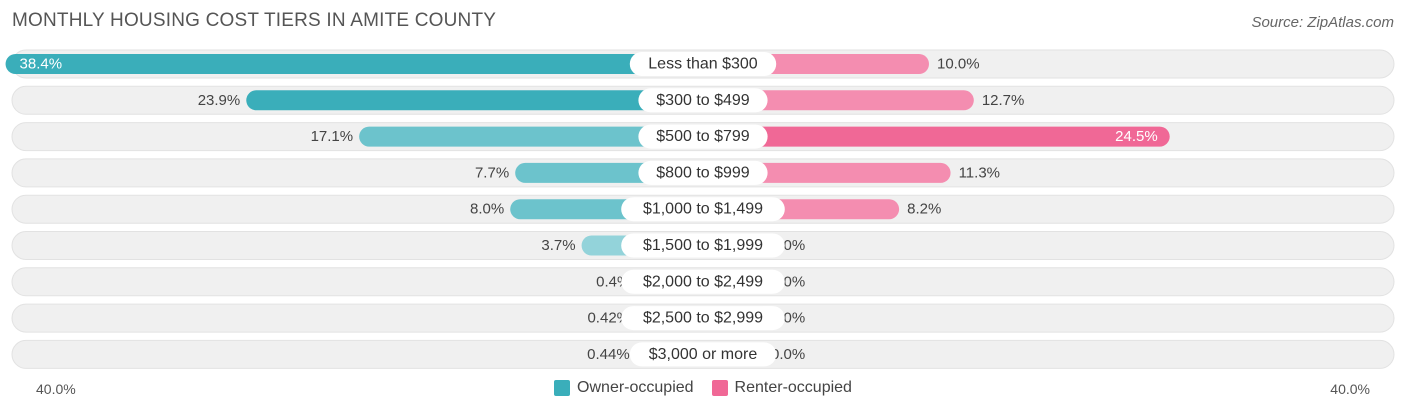  What do you see at coordinates (1003, 100) in the screenshot?
I see `value-label-renter: 12.7%` at bounding box center [1003, 100].